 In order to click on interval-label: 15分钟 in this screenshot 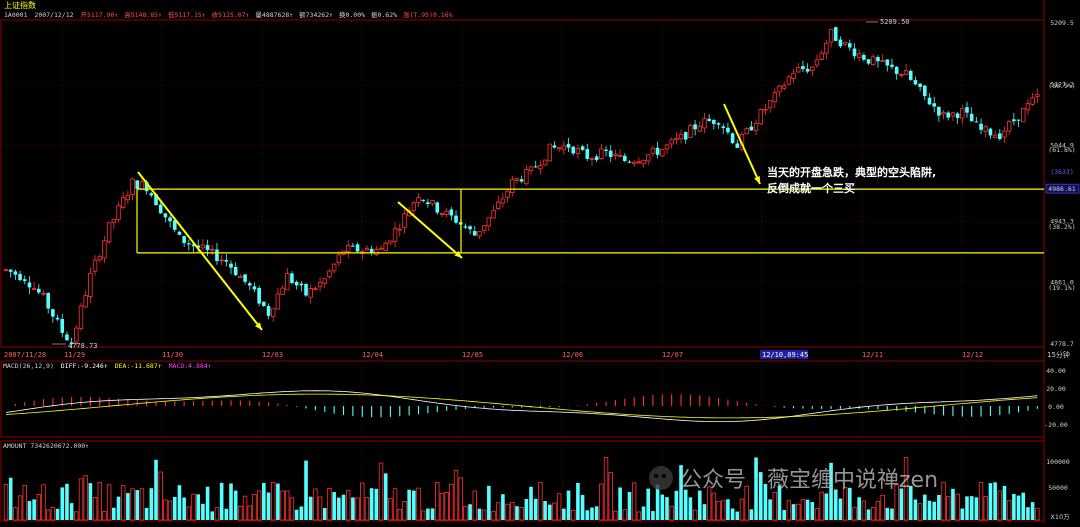, I will do `click(1058, 354)`.